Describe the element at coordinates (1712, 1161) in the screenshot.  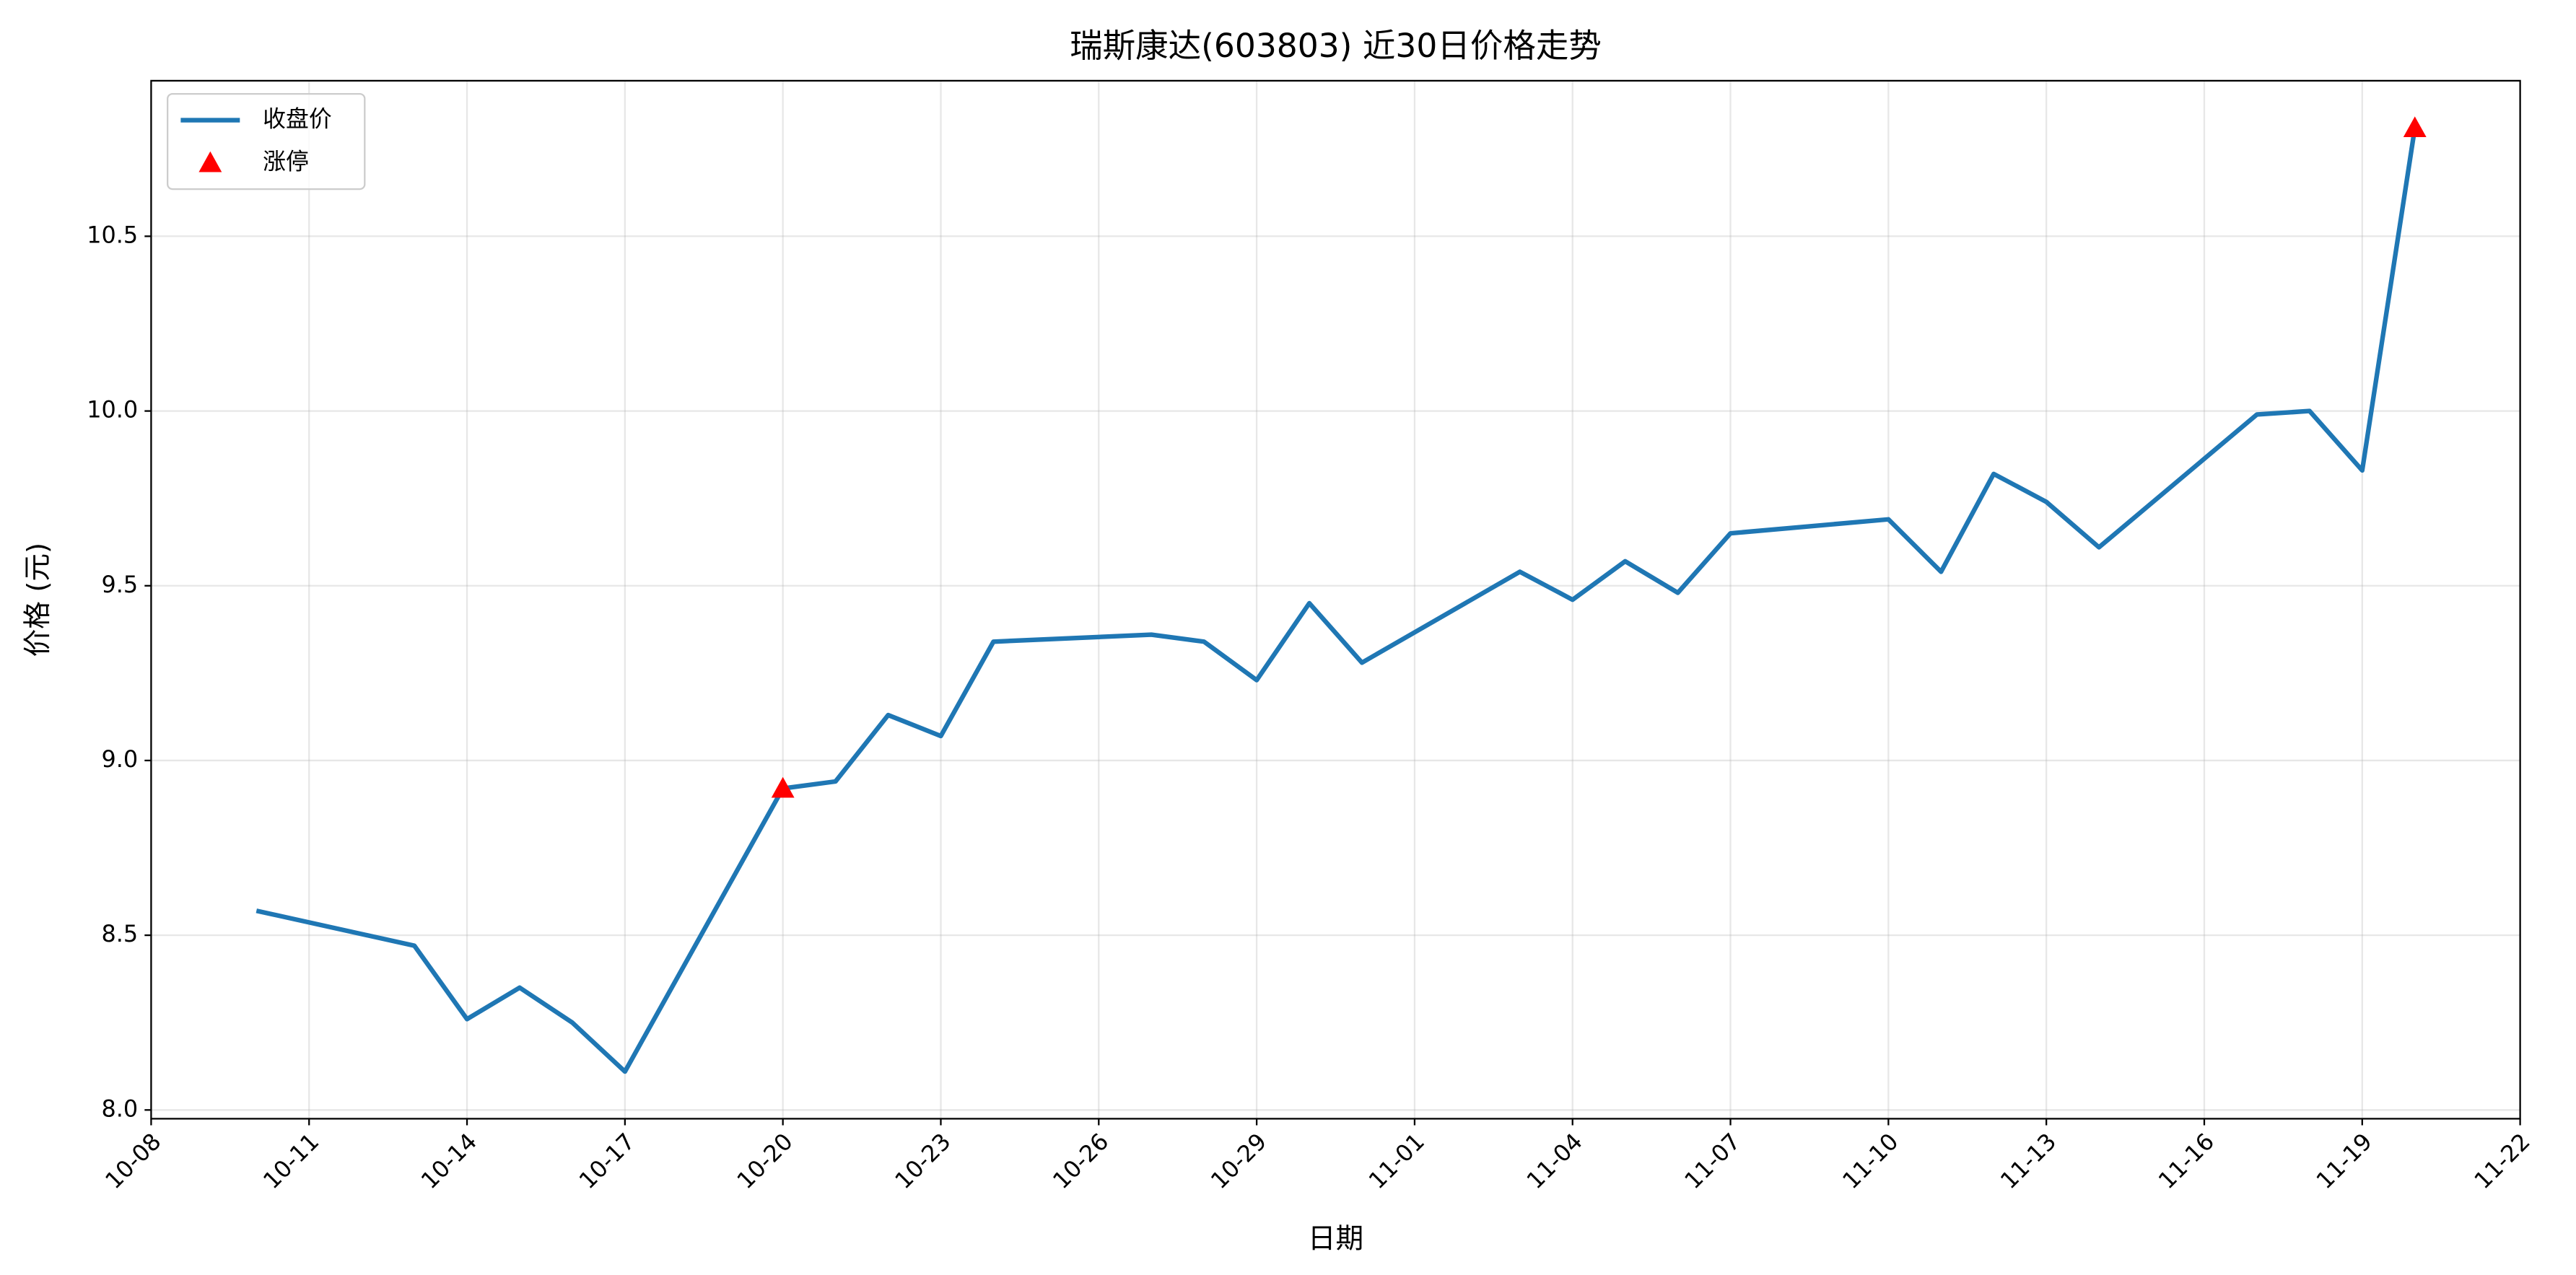
I see `x-tick-label: 11-07` at that location.